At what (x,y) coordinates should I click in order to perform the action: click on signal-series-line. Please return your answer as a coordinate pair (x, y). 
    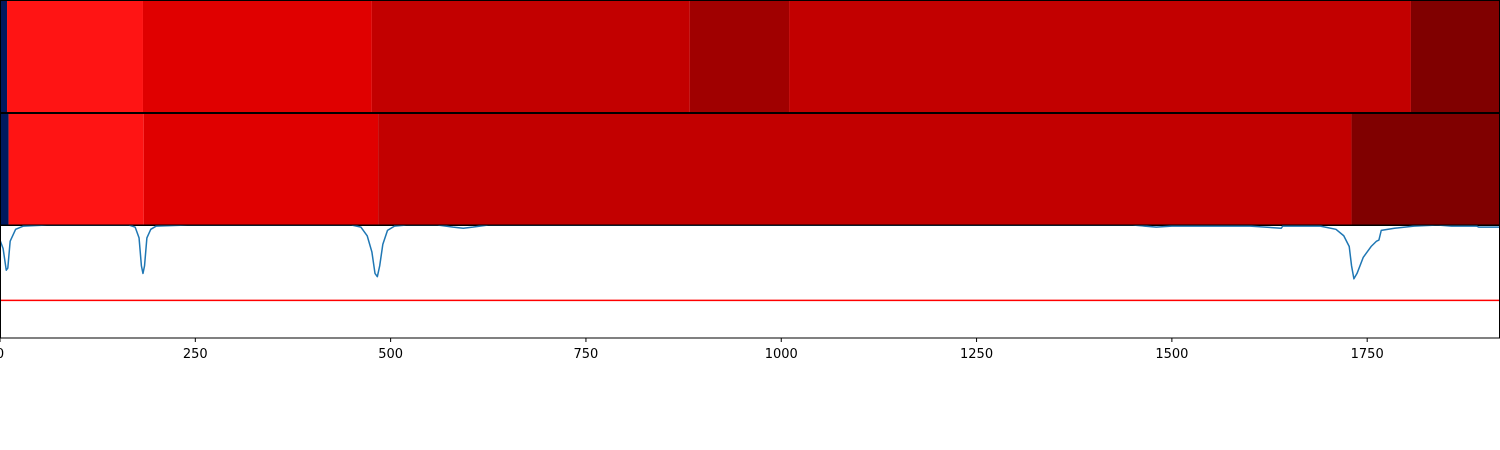
    Looking at the image, I should click on (750, 252).